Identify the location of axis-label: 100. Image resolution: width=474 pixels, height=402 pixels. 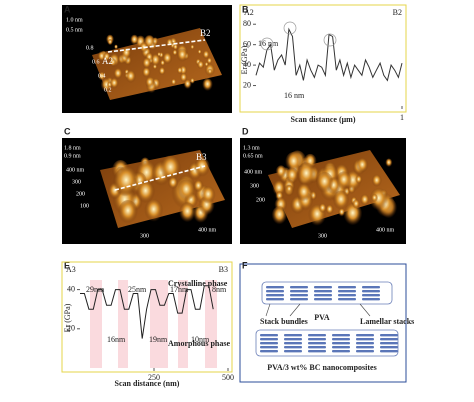
(84, 206).